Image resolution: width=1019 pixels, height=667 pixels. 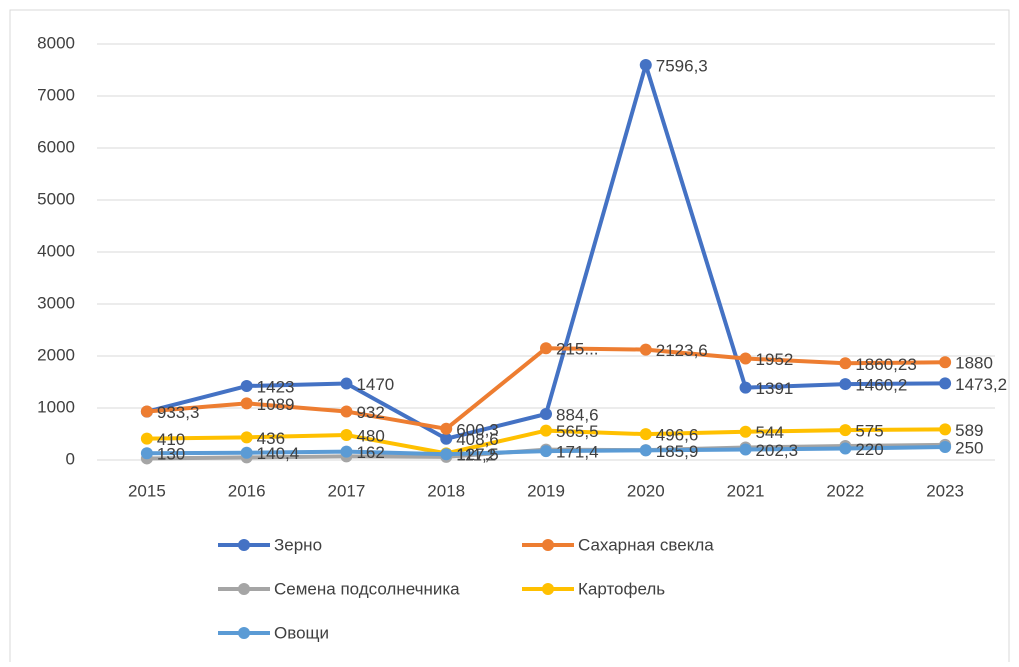 I want to click on legend-label: Семена подсолнечника, so click(x=367, y=588).